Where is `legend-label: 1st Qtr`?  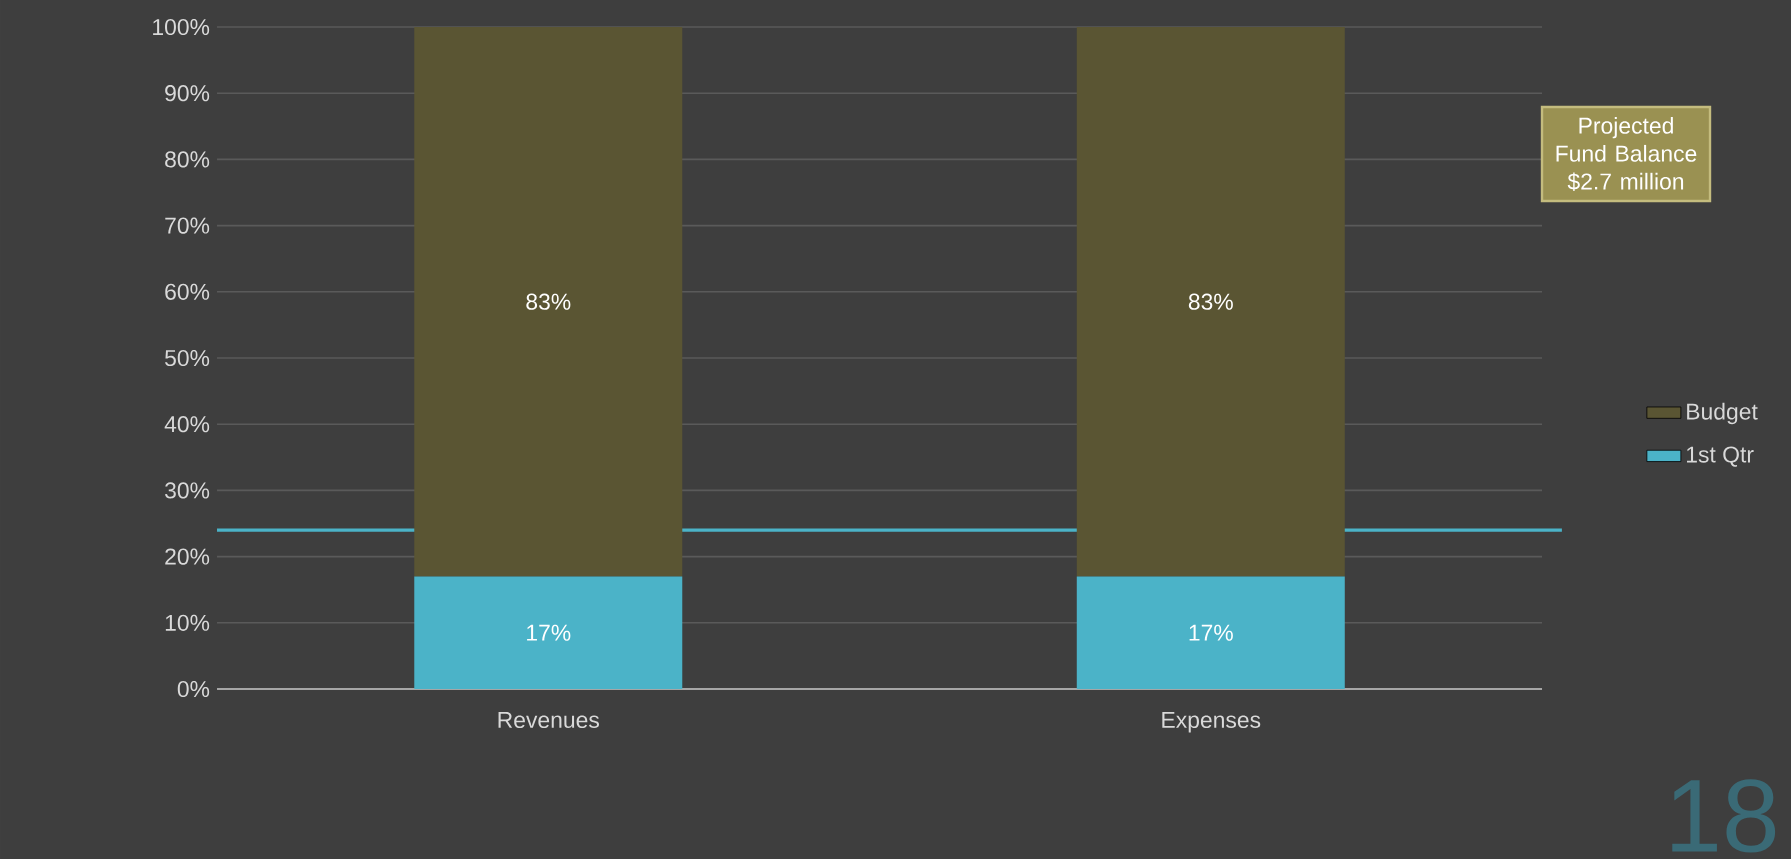 legend-label: 1st Qtr is located at coordinates (1720, 456).